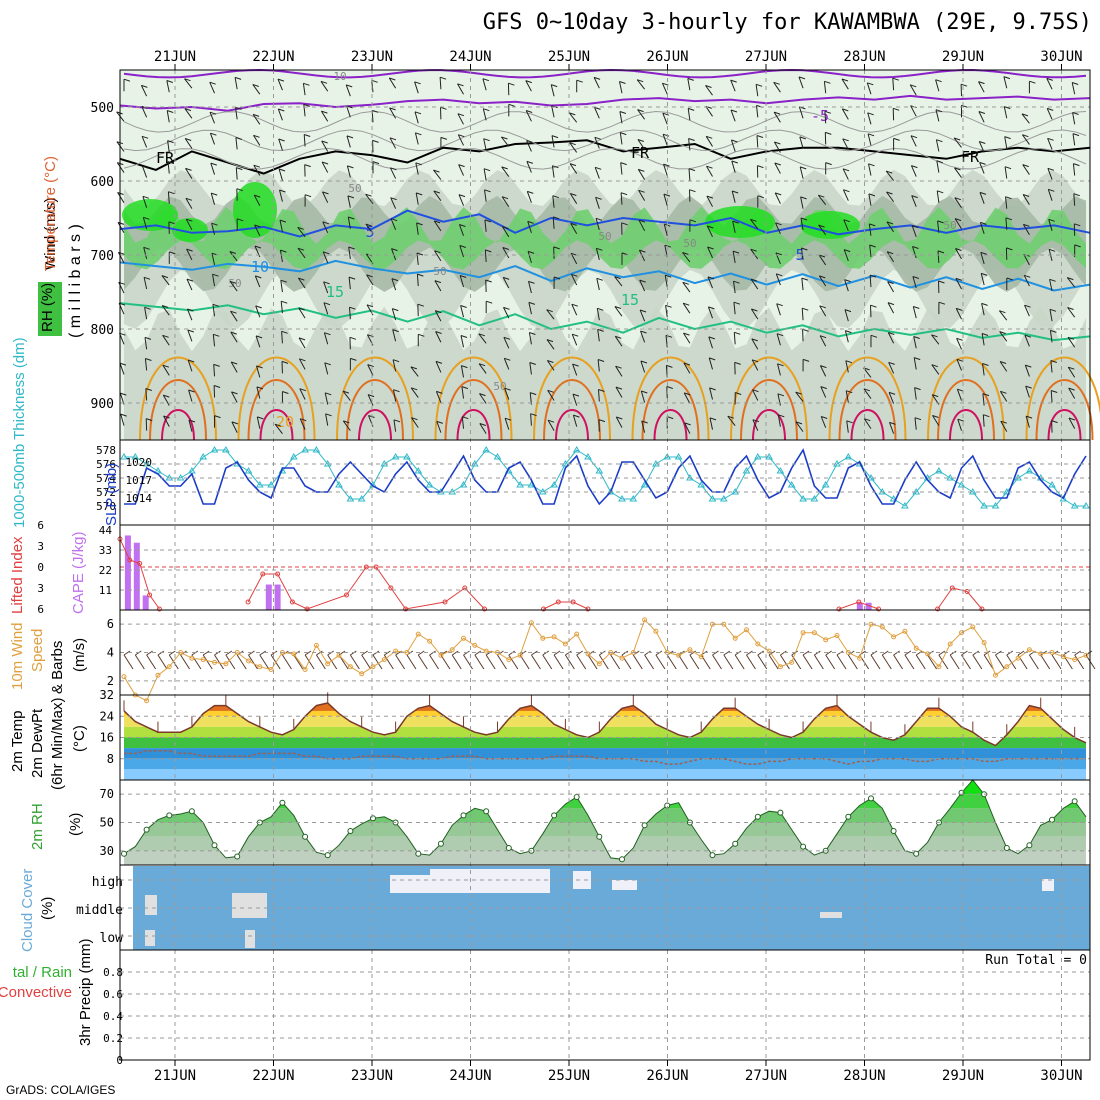  Describe the element at coordinates (255, 210) in the screenshot. I see `rh-saturation-patch` at that location.